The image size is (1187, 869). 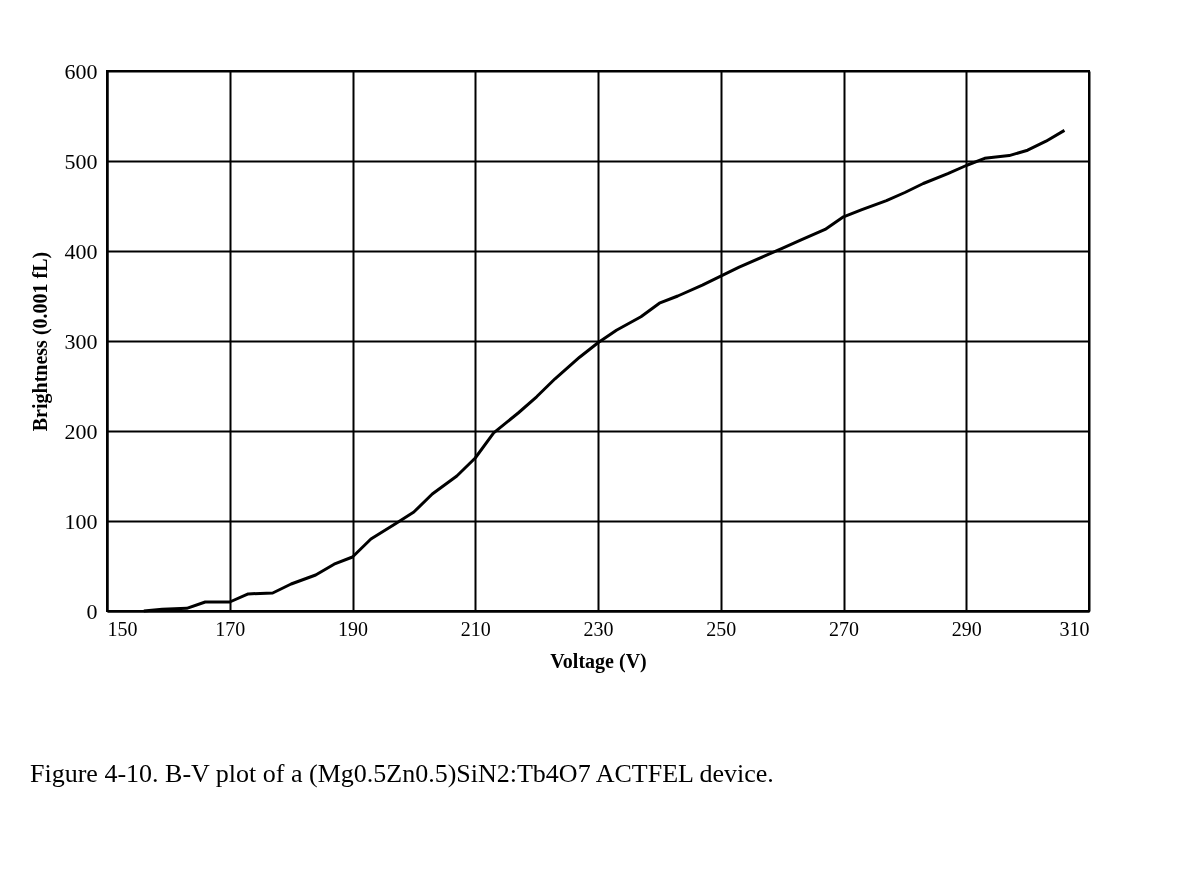 What do you see at coordinates (475, 628) in the screenshot?
I see `x-tick-label: 210` at bounding box center [475, 628].